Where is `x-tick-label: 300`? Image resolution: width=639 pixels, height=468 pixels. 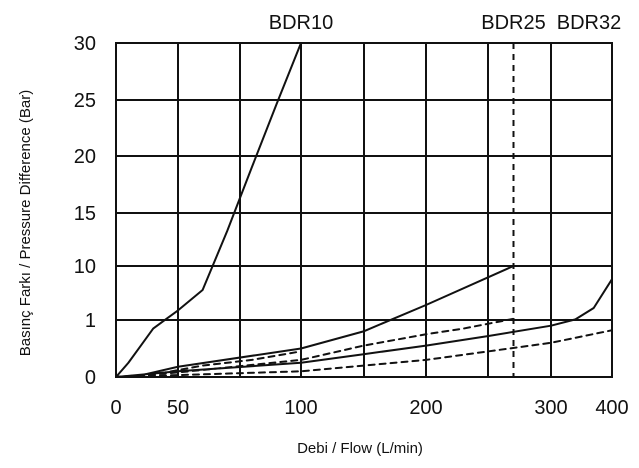
x-tick-label: 300 is located at coordinates (550, 408).